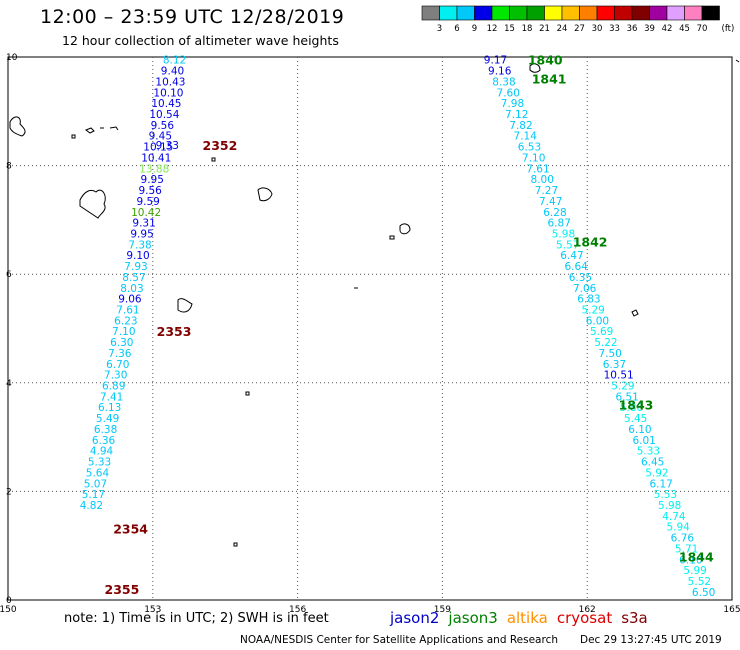 The image size is (740, 650). Describe the element at coordinates (174, 331) in the screenshot. I see `pass-time-label: 2353` at that location.